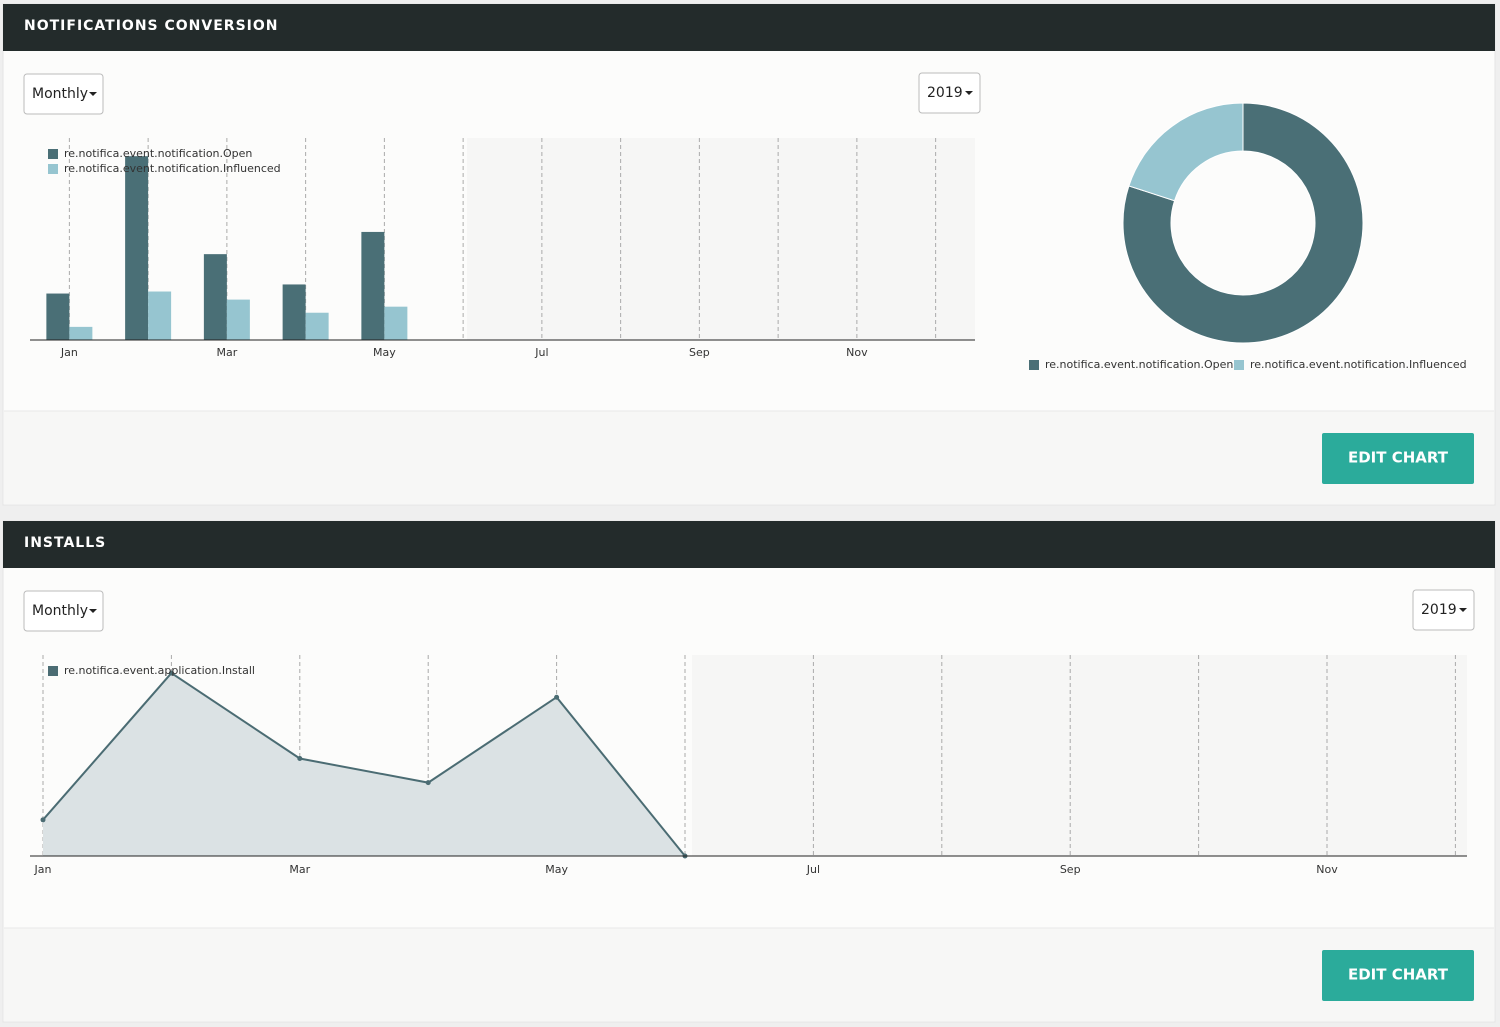  I want to click on card-title: INSTALLS, so click(65, 543).